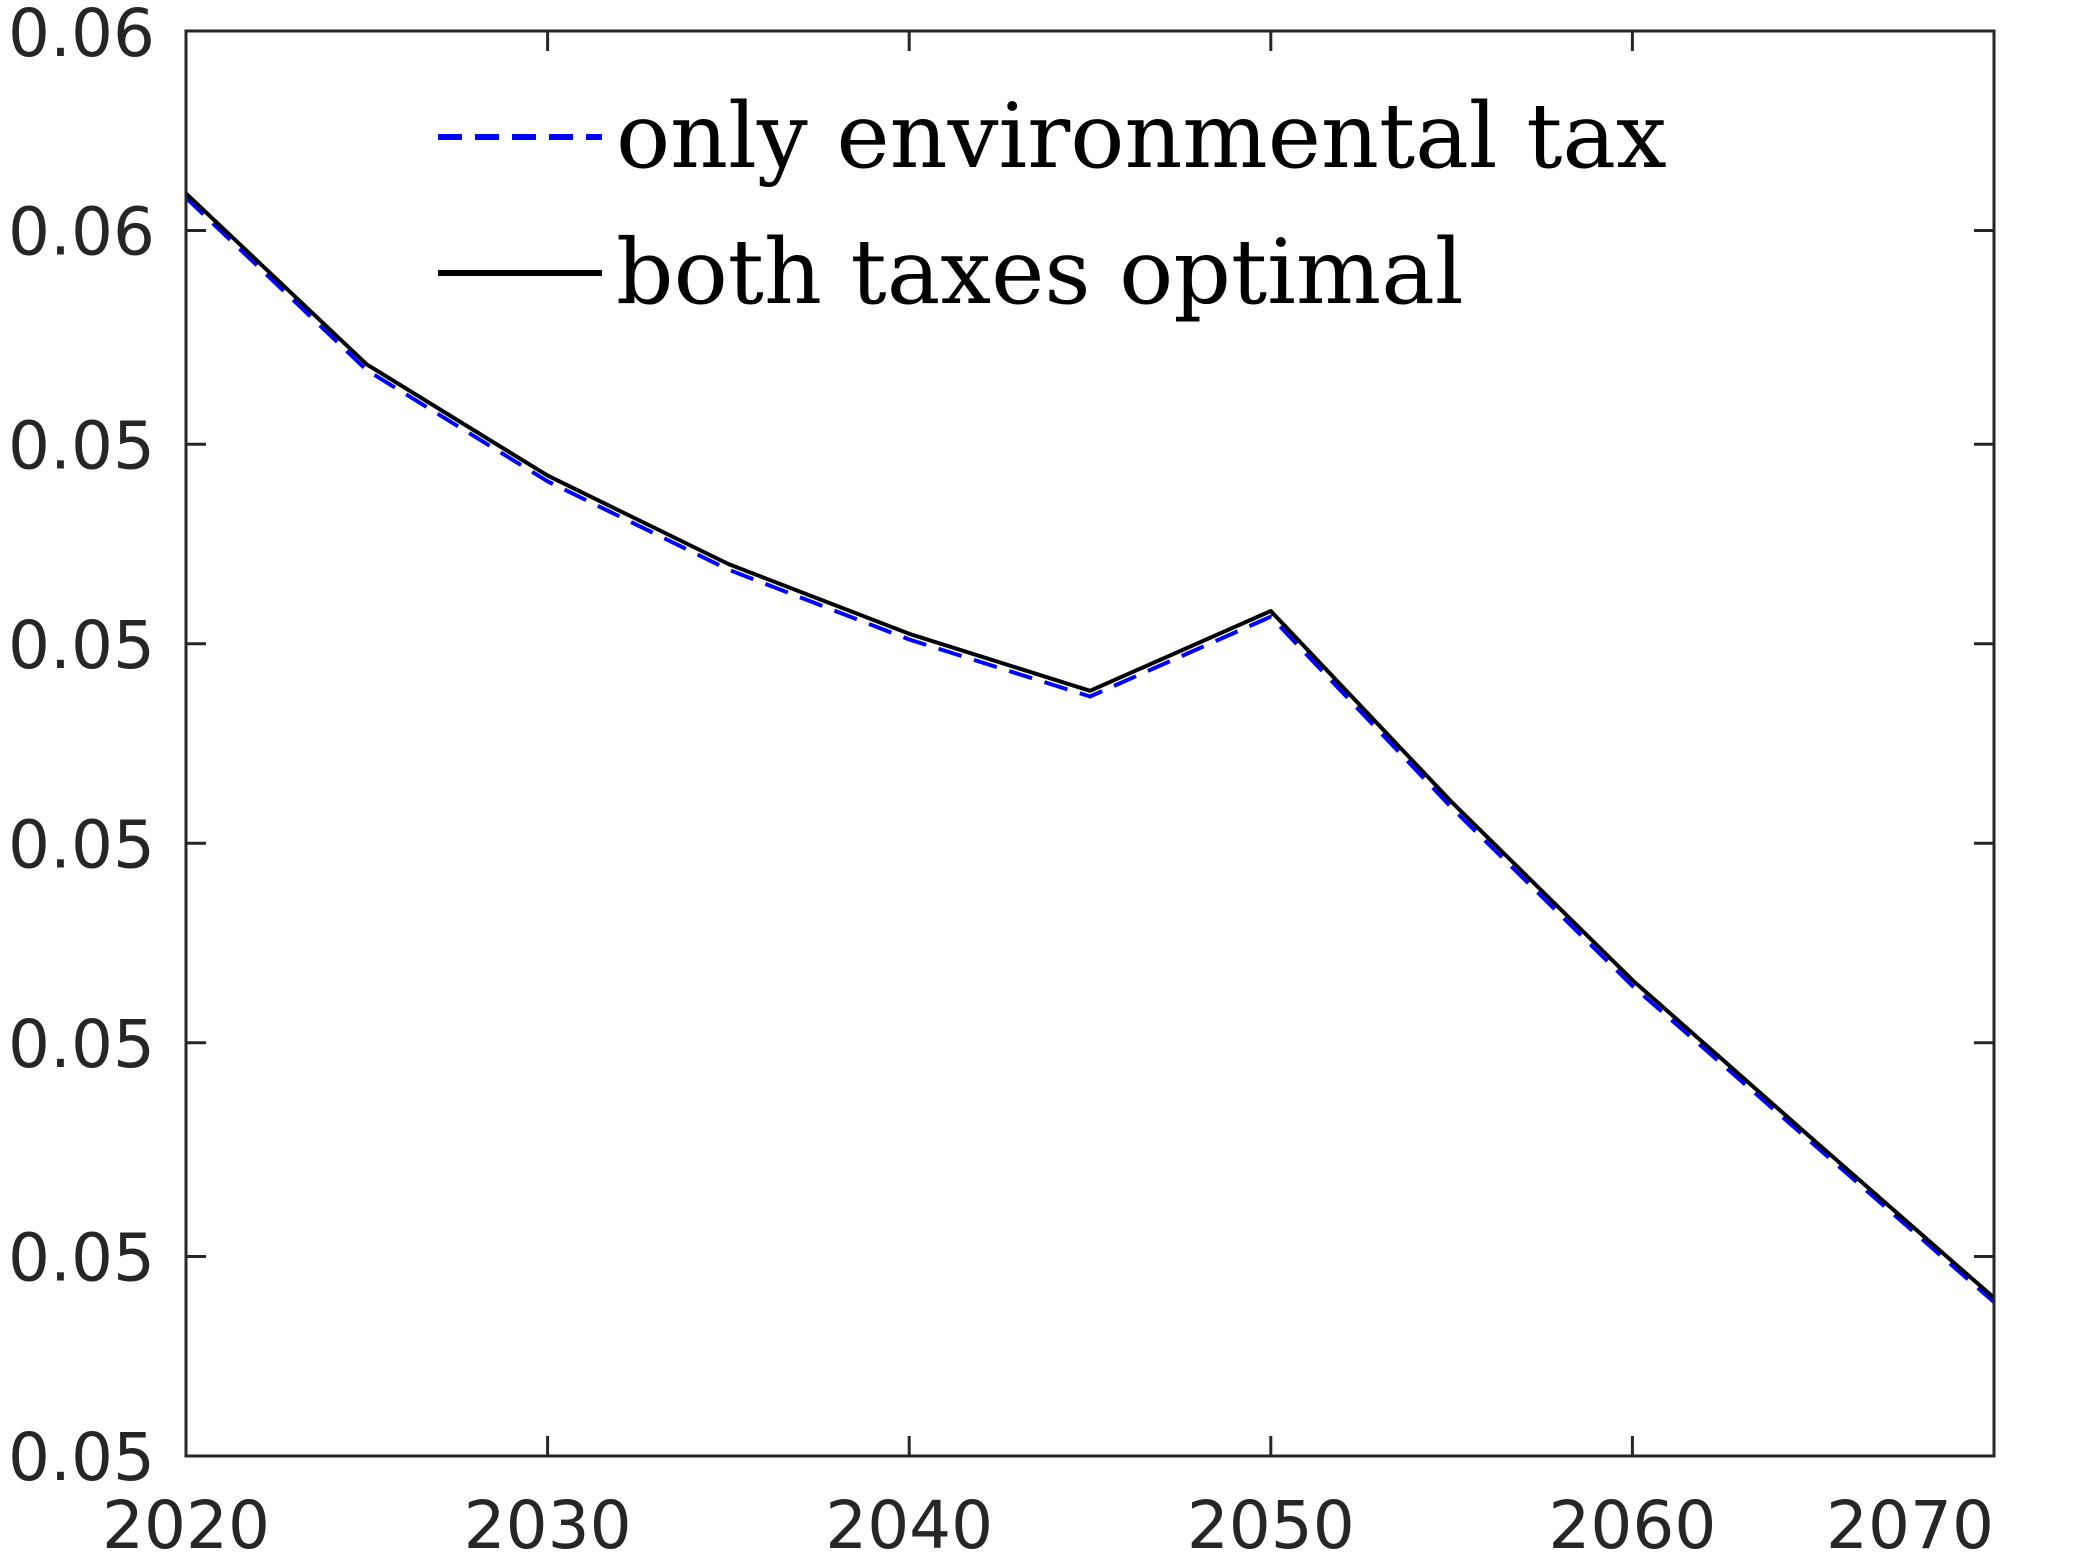 The width and height of the screenshot is (2082, 1554). Describe the element at coordinates (1141, 136) in the screenshot. I see `legend-label-only-environmental-tax: only environmental tax` at that location.